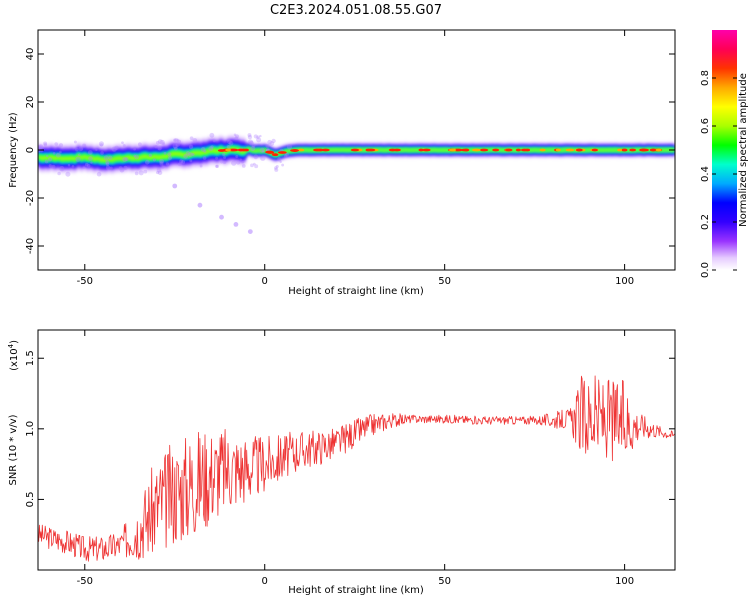  Describe the element at coordinates (705, 126) in the screenshot. I see `colorbar-tick-label: 0.6` at that location.